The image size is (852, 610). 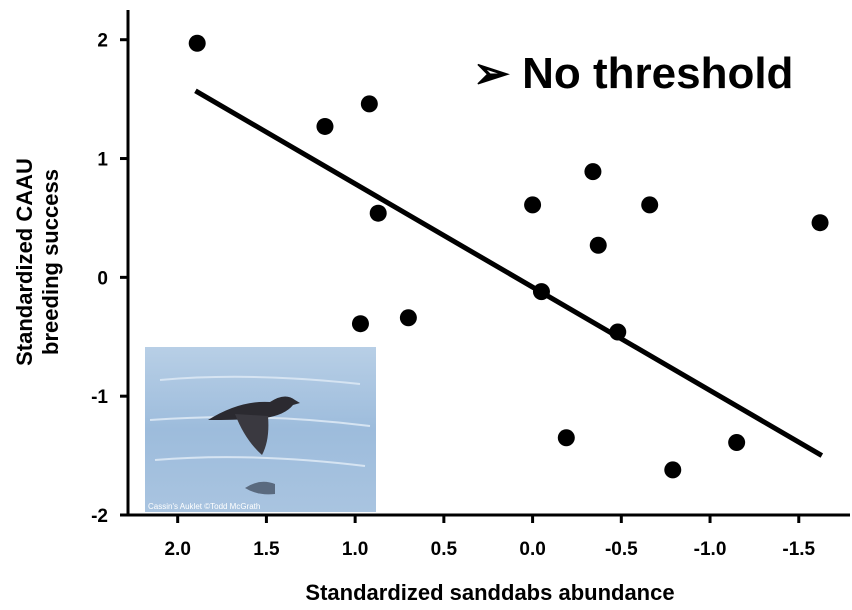 What do you see at coordinates (177, 549) in the screenshot?
I see `x-tick-label: 2.0` at bounding box center [177, 549].